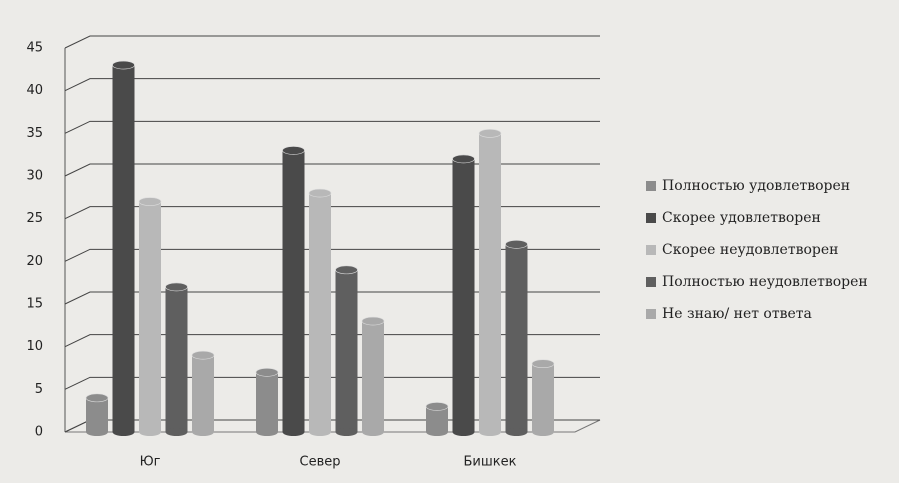 The width and height of the screenshot is (899, 483). I want to click on y-tick-label: 45, so click(34, 48).